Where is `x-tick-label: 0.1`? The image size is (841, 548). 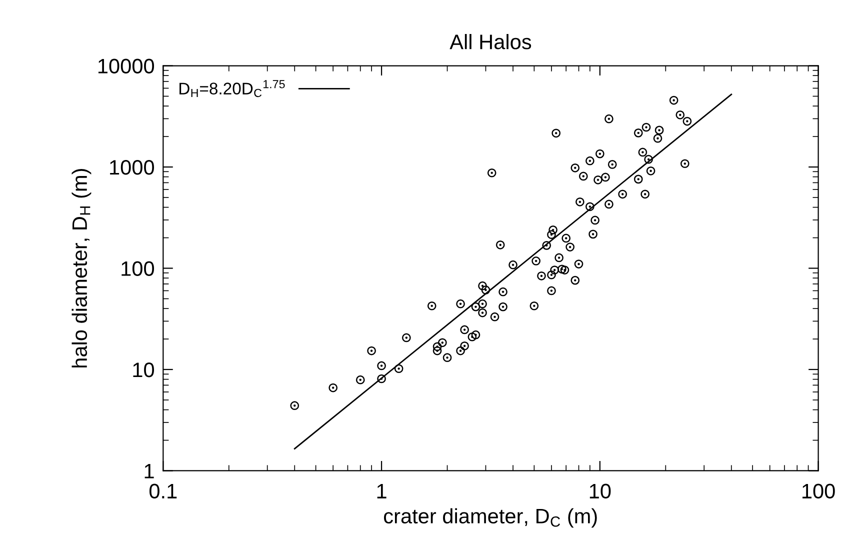 x-tick-label: 0.1 is located at coordinates (163, 491).